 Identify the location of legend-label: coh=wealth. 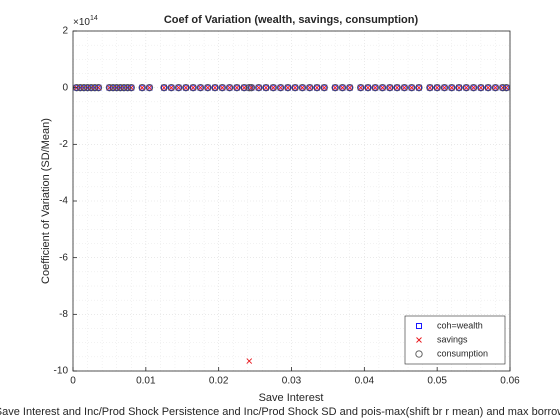
(460, 325).